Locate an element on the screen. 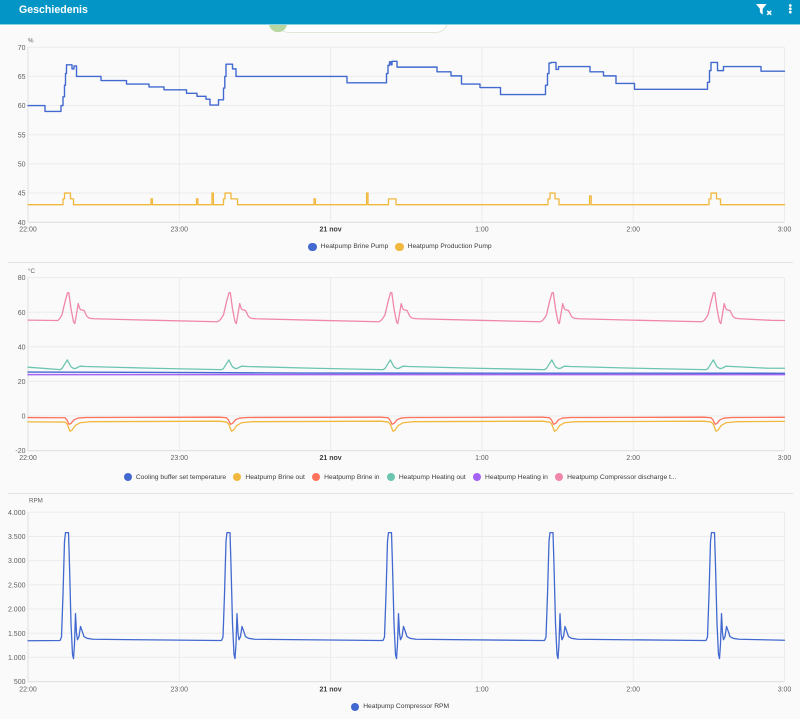  svg-text: 45 is located at coordinates (22, 194).